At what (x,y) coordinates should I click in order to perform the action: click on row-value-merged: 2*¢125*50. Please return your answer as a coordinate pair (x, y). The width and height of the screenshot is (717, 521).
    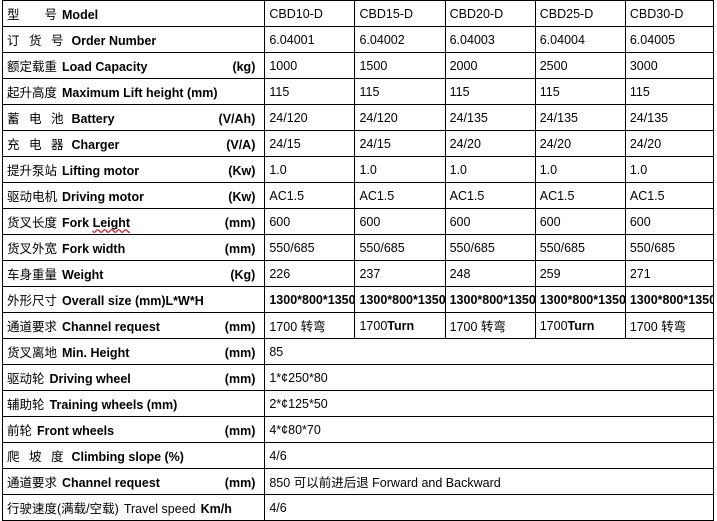
    Looking at the image, I should click on (489, 403).